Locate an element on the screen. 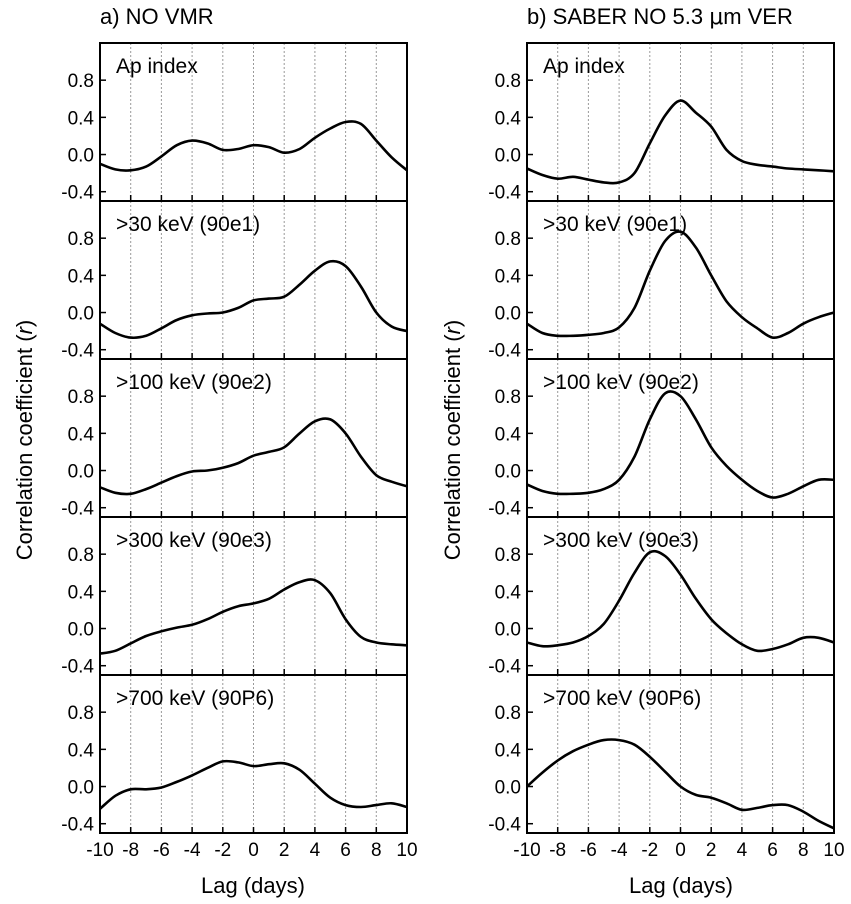  left-panel-title: a) NO VMR is located at coordinates (157, 17).